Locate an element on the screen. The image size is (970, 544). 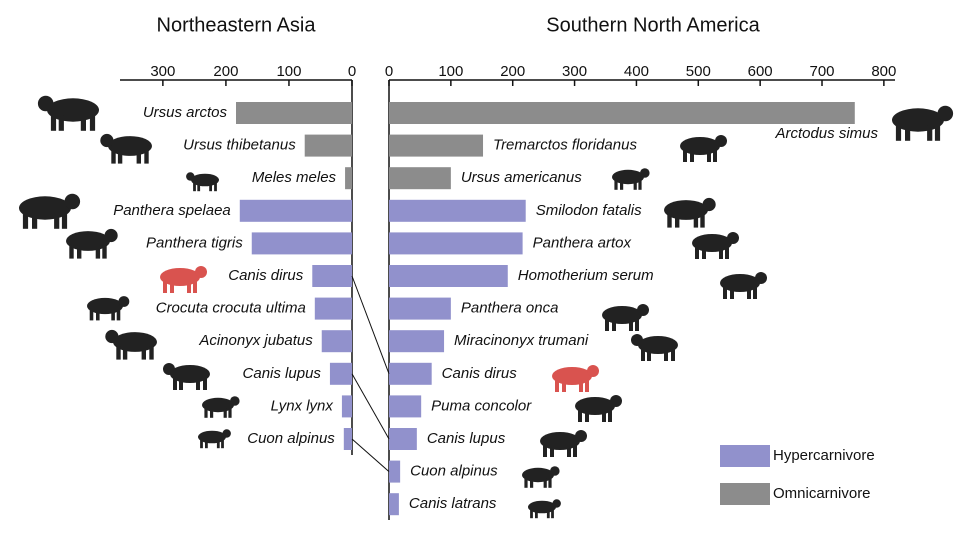
category-label: Panthera tigris is located at coordinates (194, 242).